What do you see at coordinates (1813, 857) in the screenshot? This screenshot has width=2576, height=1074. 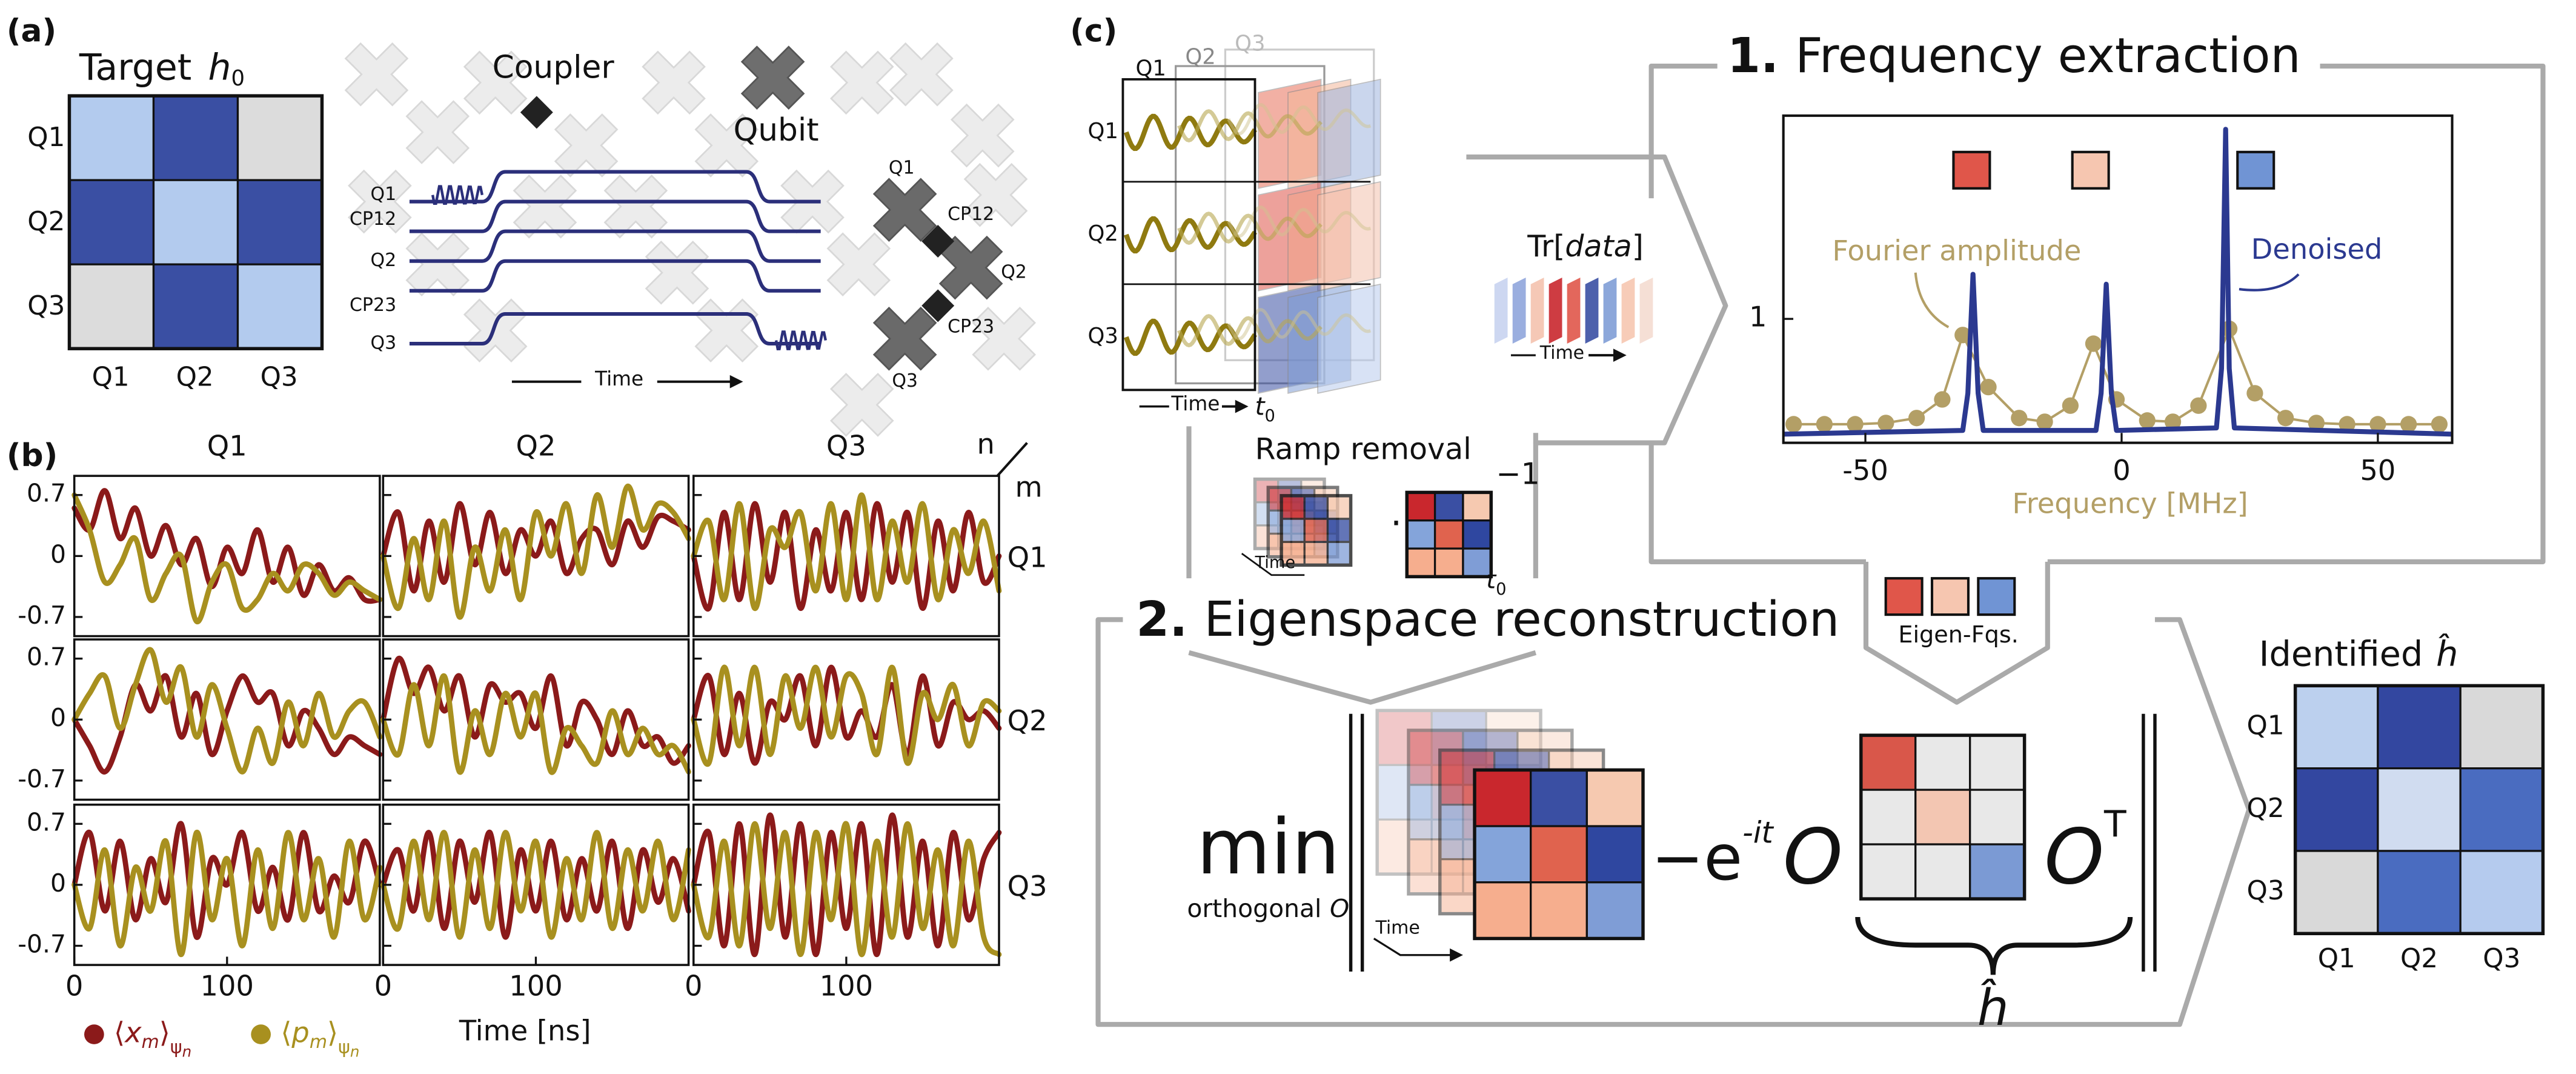 I see `exp-term-part: O` at bounding box center [1813, 857].